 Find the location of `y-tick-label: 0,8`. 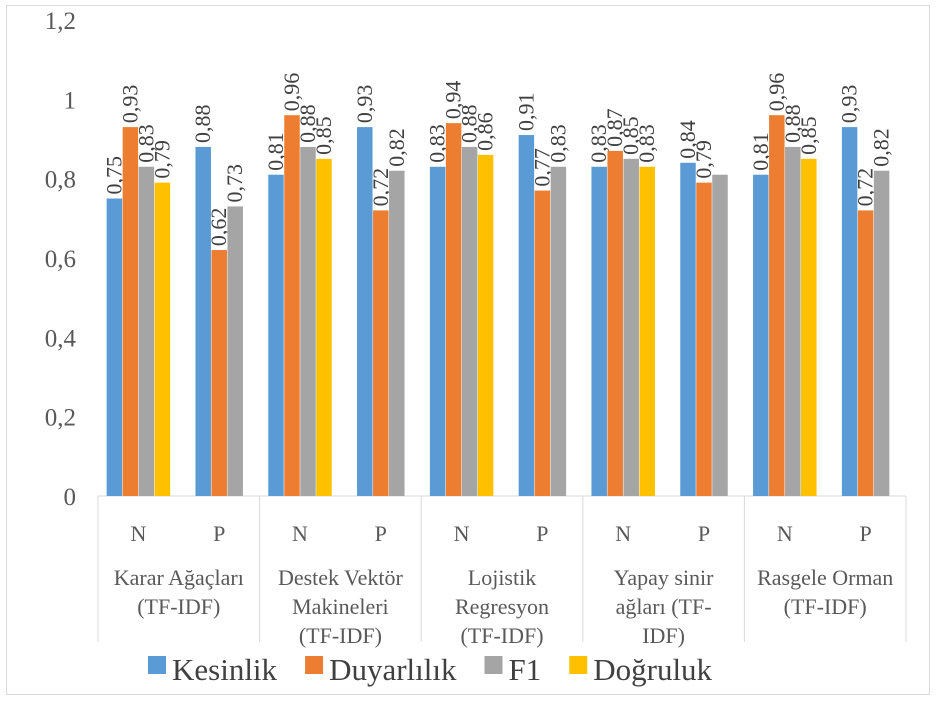

y-tick-label: 0,8 is located at coordinates (60, 180).